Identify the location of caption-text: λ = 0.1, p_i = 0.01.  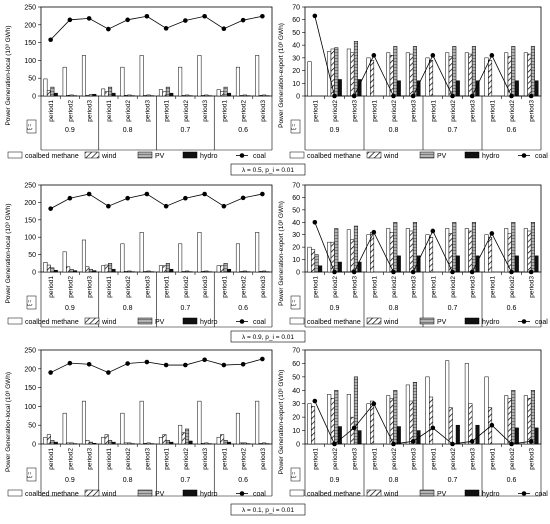
(268, 510).